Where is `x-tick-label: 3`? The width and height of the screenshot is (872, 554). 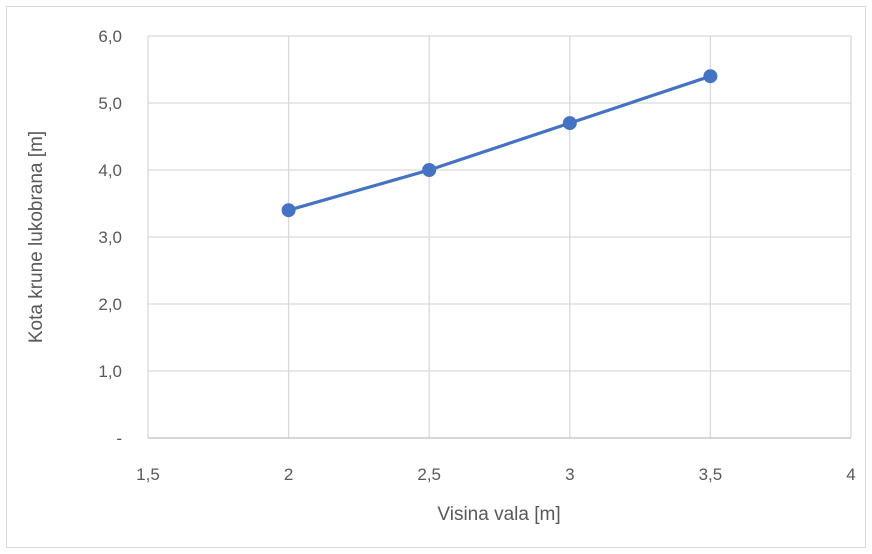
x-tick-label: 3 is located at coordinates (569, 474).